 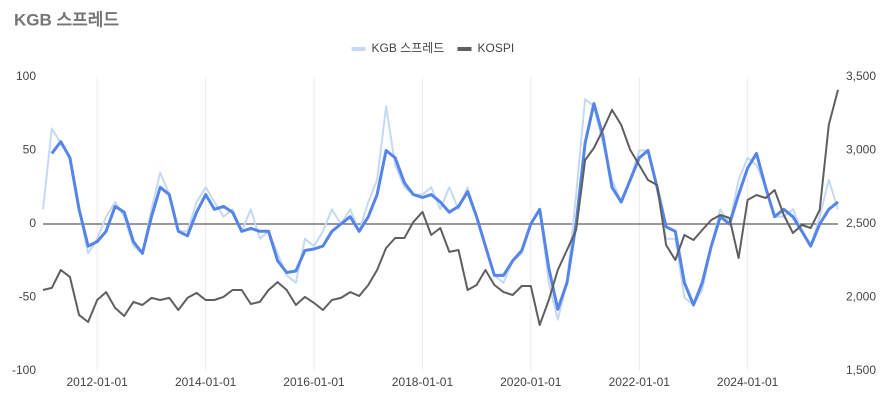 I want to click on x-tick-label: 2024-01-01, so click(x=748, y=382).